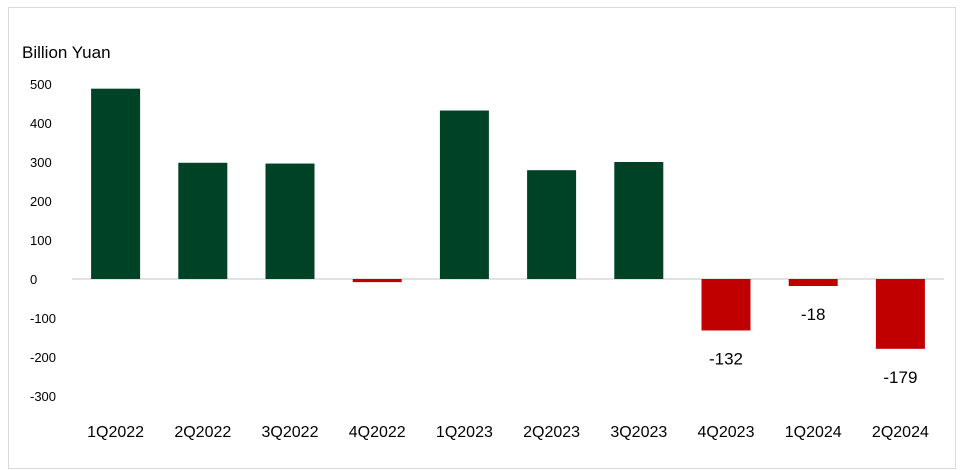  What do you see at coordinates (900, 377) in the screenshot?
I see `data-label-2Q2024: -179` at bounding box center [900, 377].